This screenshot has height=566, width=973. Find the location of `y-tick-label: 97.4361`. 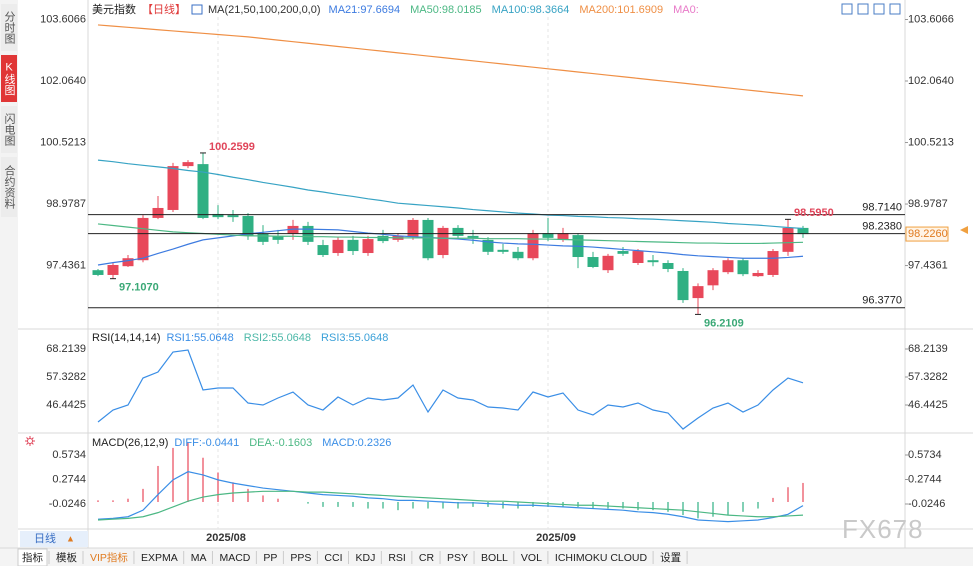

y-tick-label: 97.4361 is located at coordinates (66, 265).